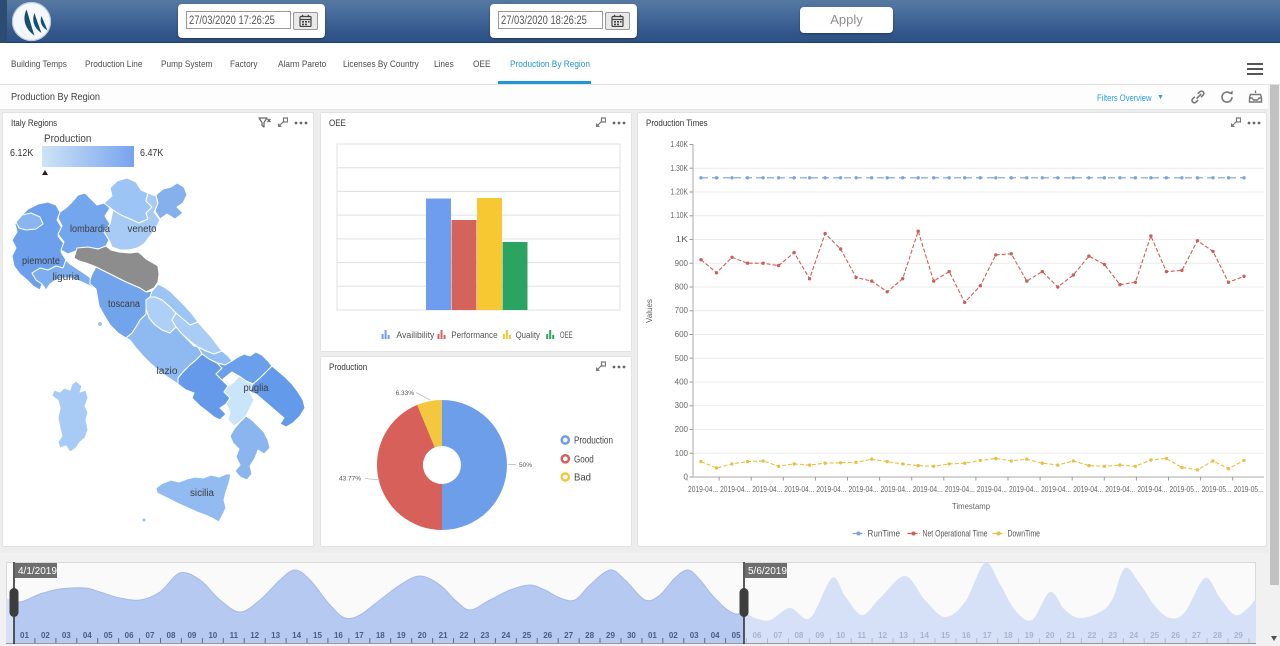  What do you see at coordinates (566, 335) in the screenshot?
I see `svg-text: OEE` at bounding box center [566, 335].